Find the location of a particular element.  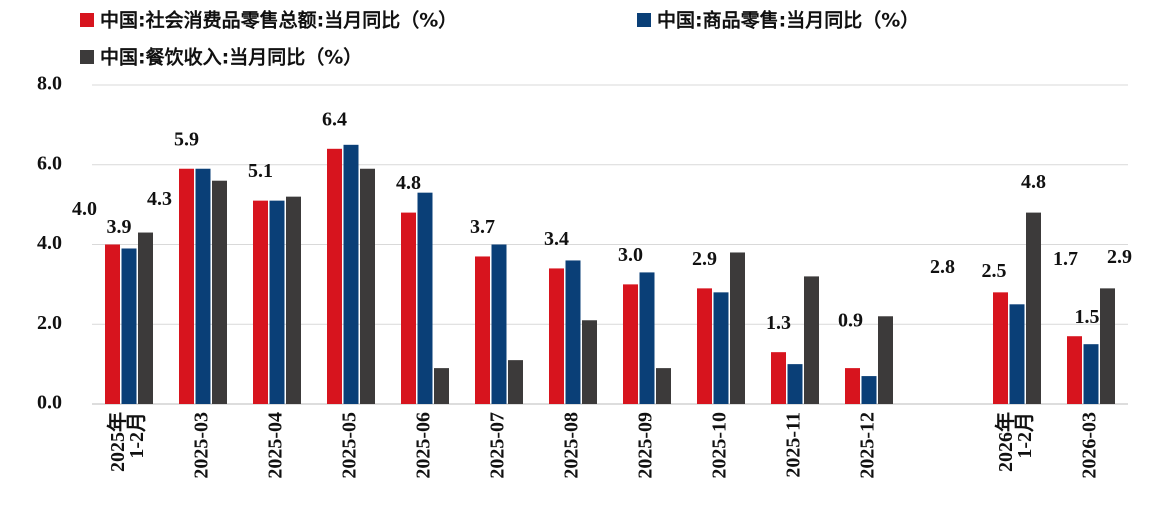

data-label: 5.9 is located at coordinates (186, 139).